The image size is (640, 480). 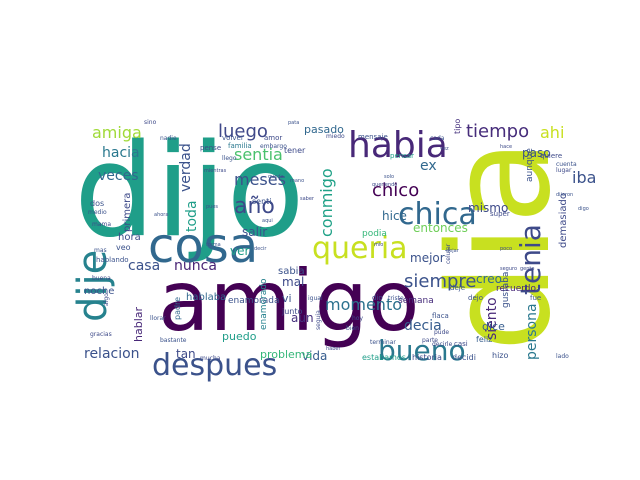 What do you see at coordinates (506, 249) in the screenshot?
I see `word-poco: poco` at bounding box center [506, 249].